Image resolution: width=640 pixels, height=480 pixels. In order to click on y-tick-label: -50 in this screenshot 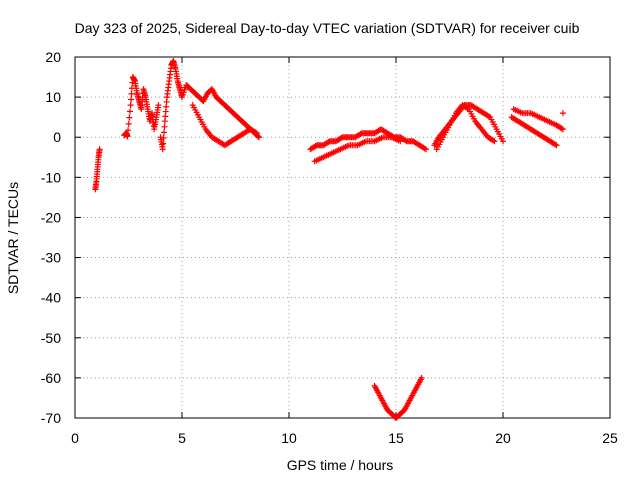, I will do `click(51, 338)`.